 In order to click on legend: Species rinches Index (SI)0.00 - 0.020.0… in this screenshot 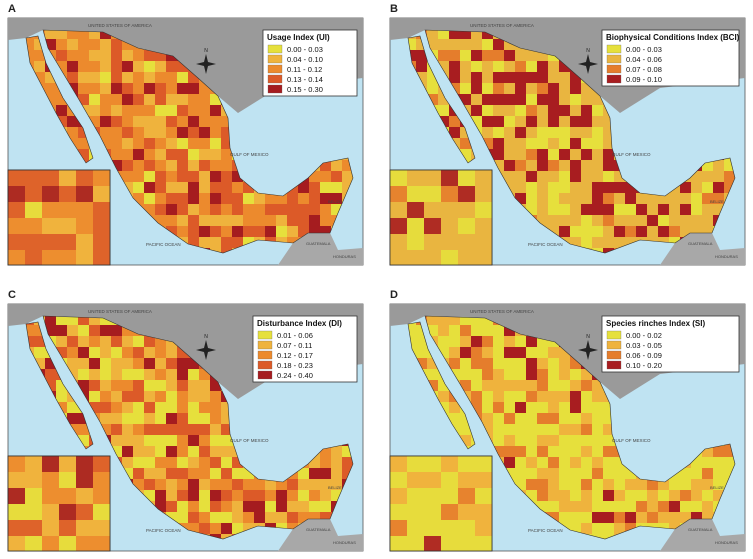, I will do `click(670, 344)`.